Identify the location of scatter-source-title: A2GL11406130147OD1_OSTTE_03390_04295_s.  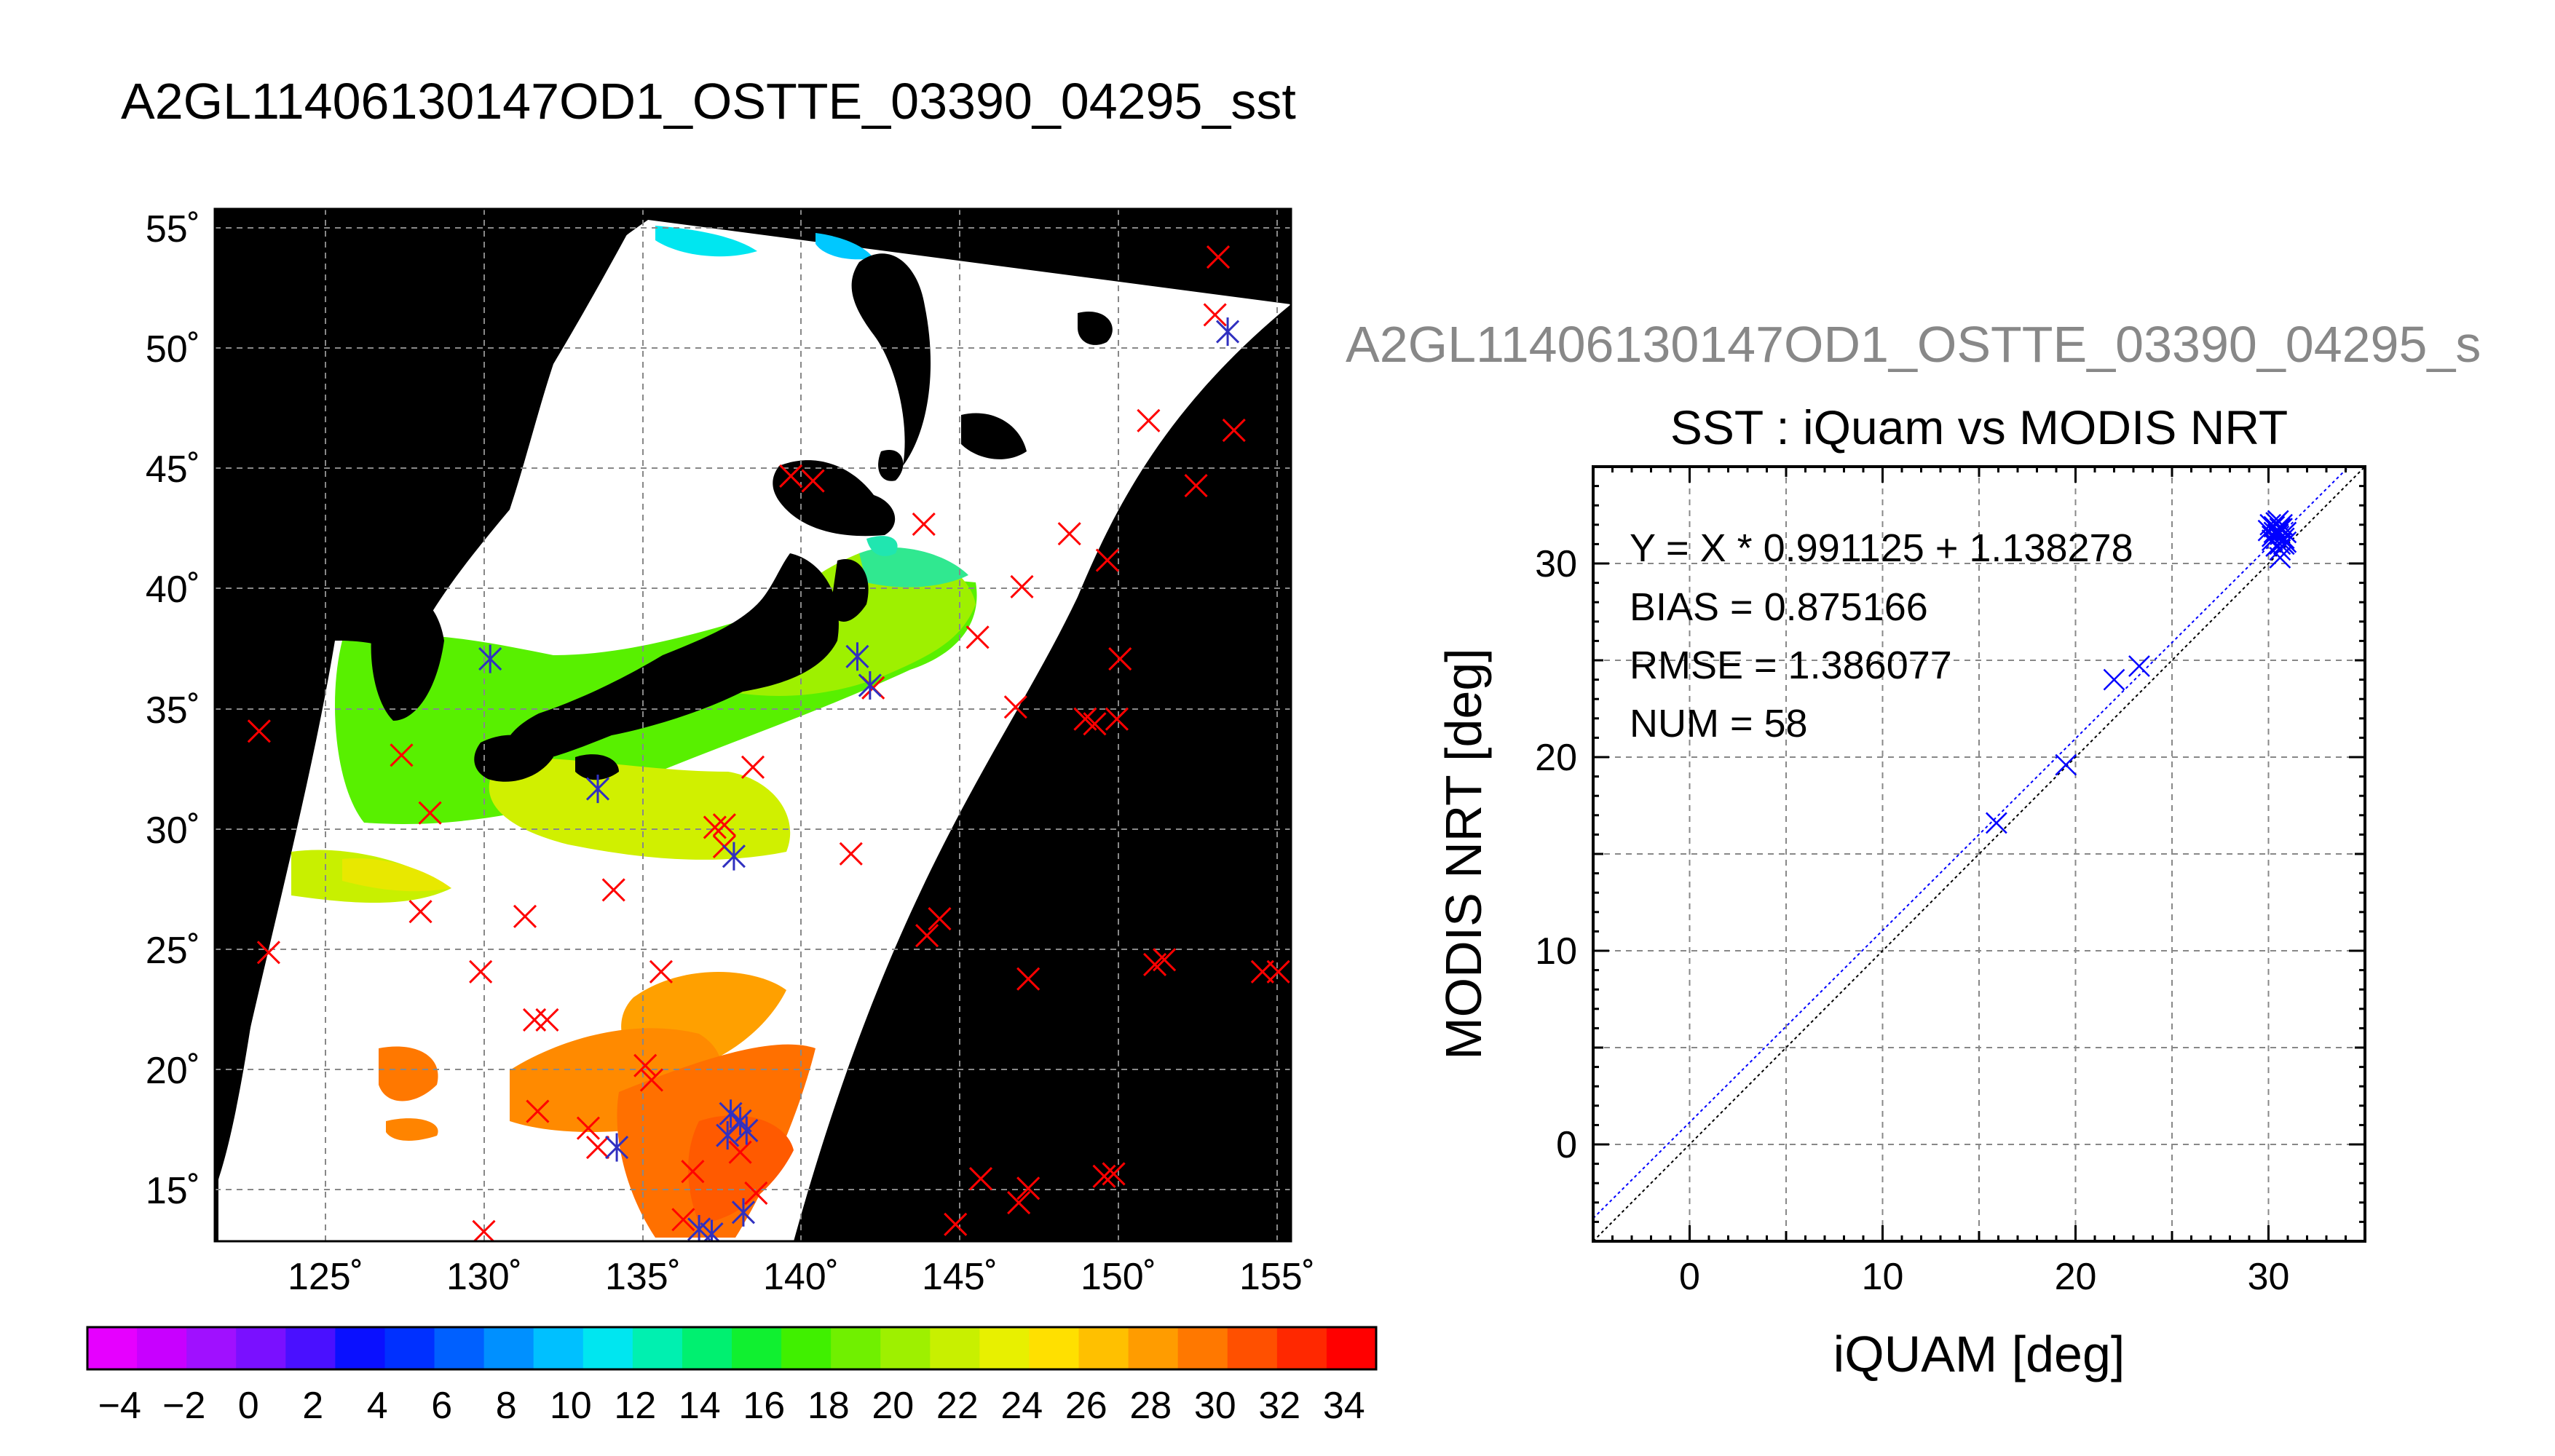
(1913, 344).